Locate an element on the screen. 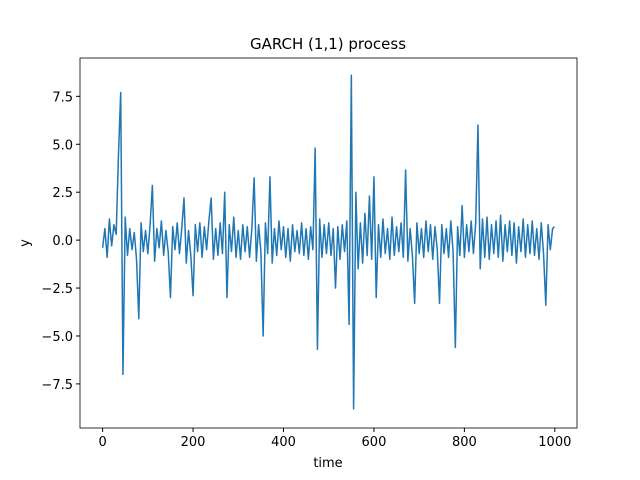 The image size is (640, 480). x-tick-label: 600 is located at coordinates (374, 442).